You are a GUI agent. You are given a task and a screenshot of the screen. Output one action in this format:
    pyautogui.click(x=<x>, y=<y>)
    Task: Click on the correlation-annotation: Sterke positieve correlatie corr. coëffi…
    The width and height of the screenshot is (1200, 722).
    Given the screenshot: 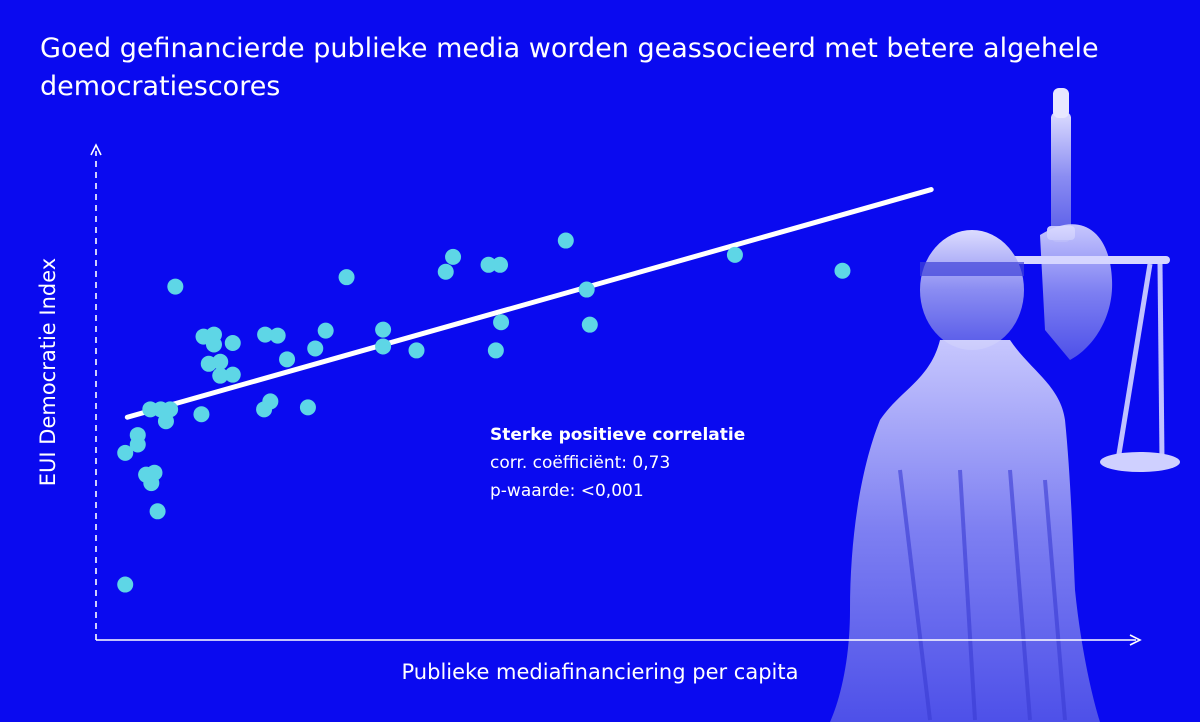 What is the action you would take?
    pyautogui.click(x=617, y=463)
    